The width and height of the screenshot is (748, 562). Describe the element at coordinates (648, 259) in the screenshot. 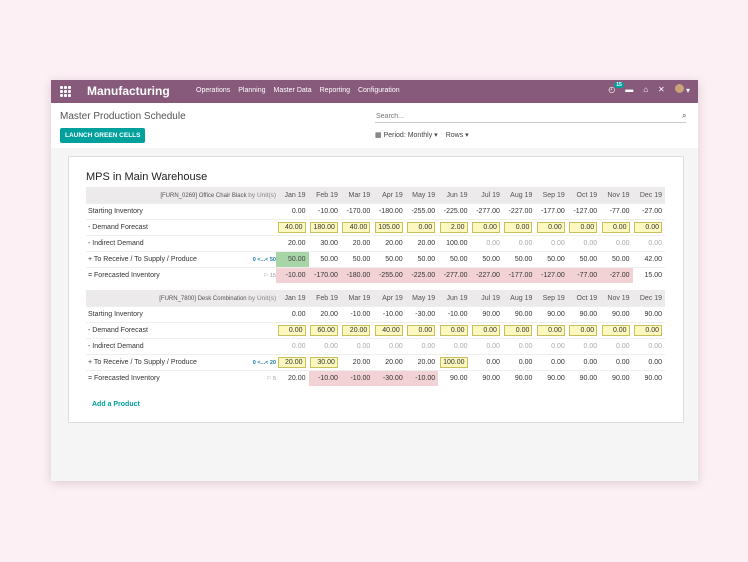

I see `receive-value: 42.00` at that location.